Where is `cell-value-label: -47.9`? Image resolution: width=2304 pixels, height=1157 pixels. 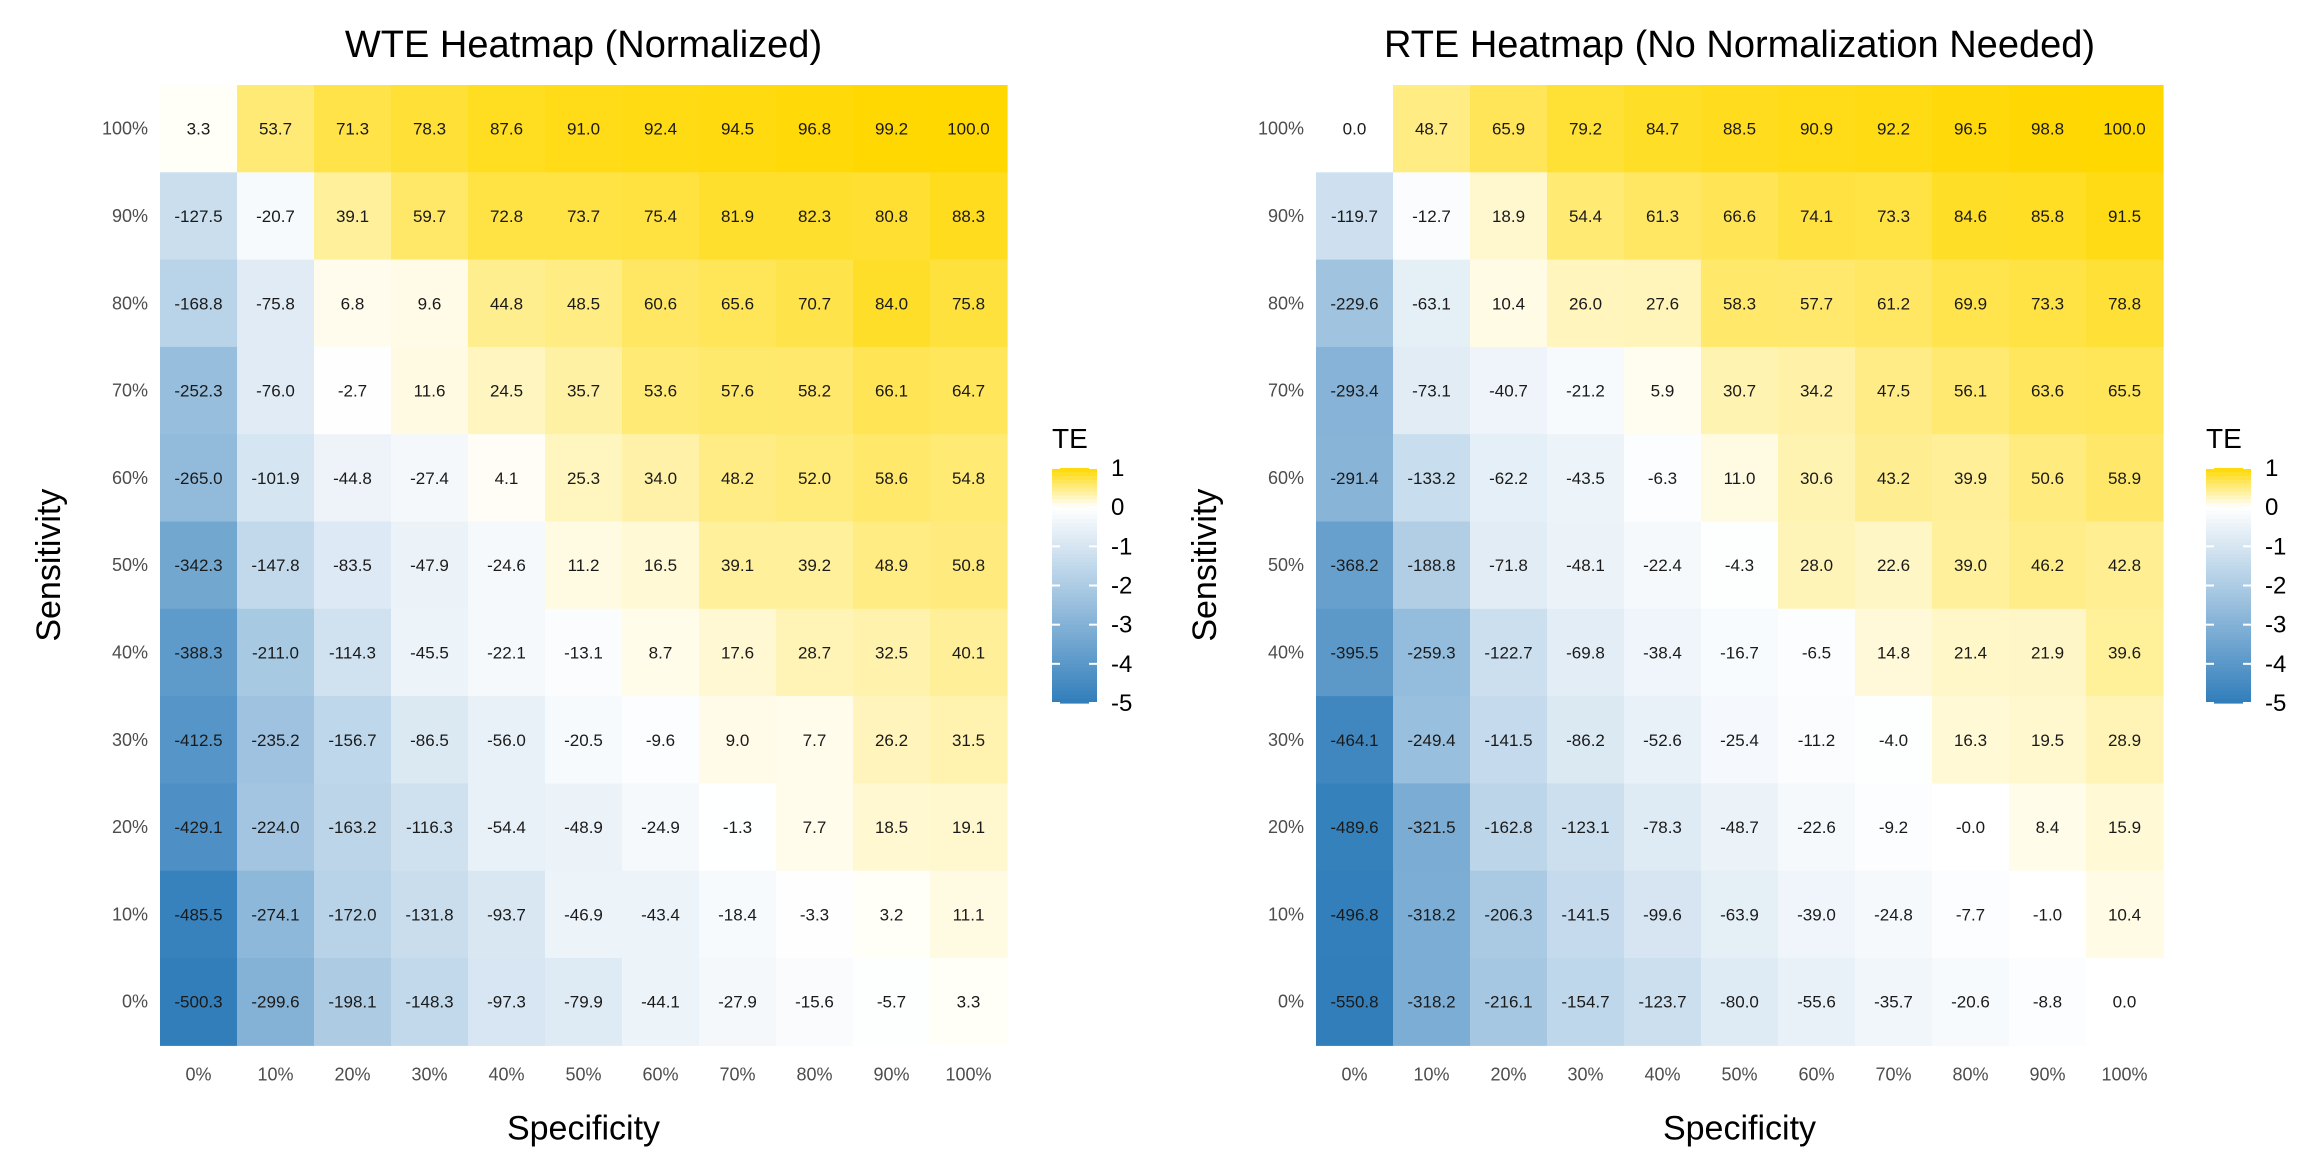 cell-value-label: -47.9 is located at coordinates (429, 565).